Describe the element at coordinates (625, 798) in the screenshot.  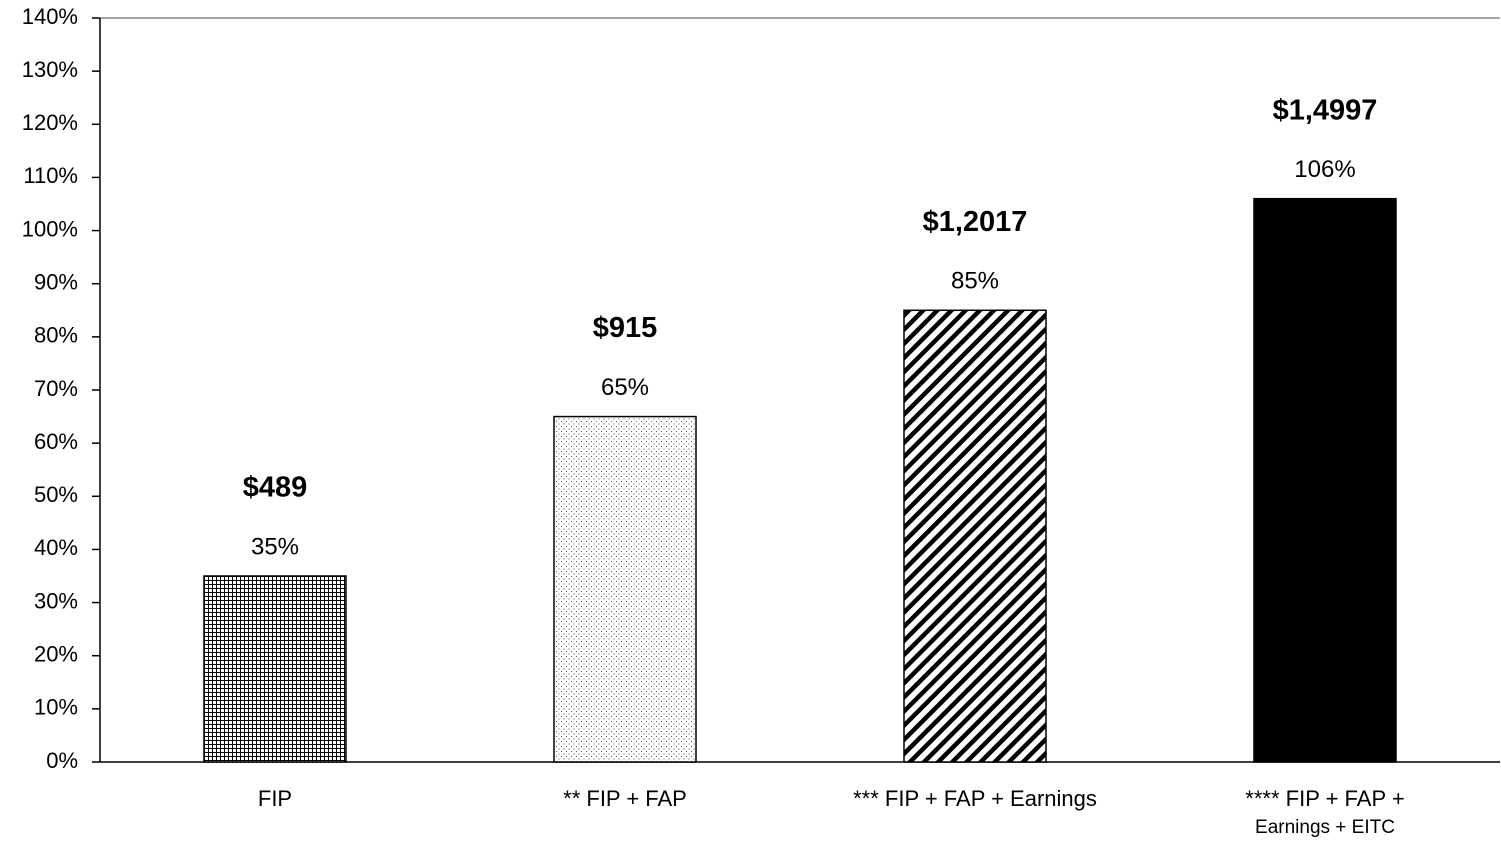
I see `x-tick-label: ** FIP + FAP` at that location.